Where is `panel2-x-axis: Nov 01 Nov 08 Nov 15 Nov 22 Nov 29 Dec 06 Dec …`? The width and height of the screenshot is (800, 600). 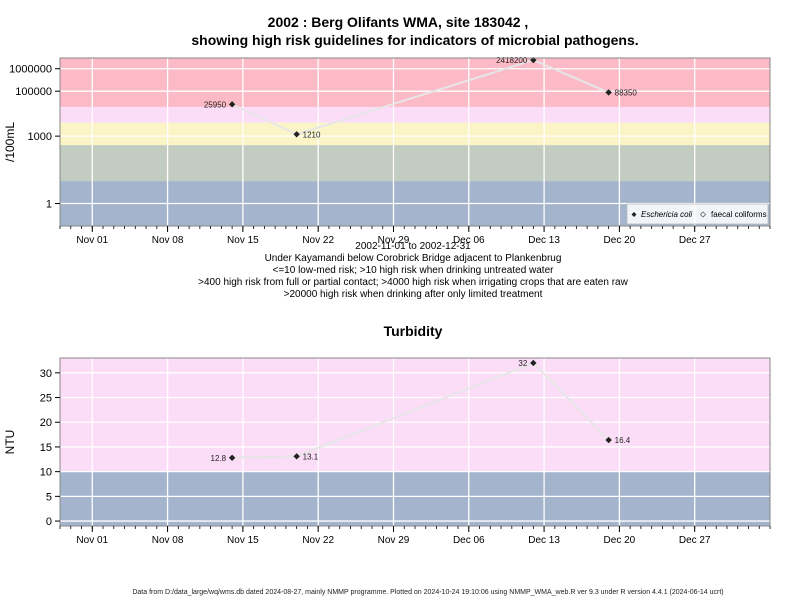
panel2-x-axis: Nov 01 Nov 08 Nov 15 Nov 22 Nov 29 Dec 06 Dec … is located at coordinates (415, 536).